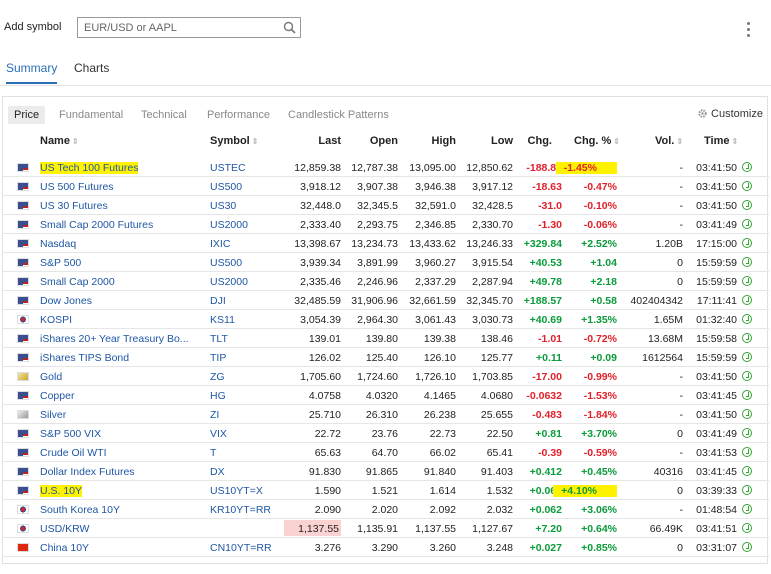 The image size is (771, 574). I want to click on subtab-performance: Performance, so click(238, 115).